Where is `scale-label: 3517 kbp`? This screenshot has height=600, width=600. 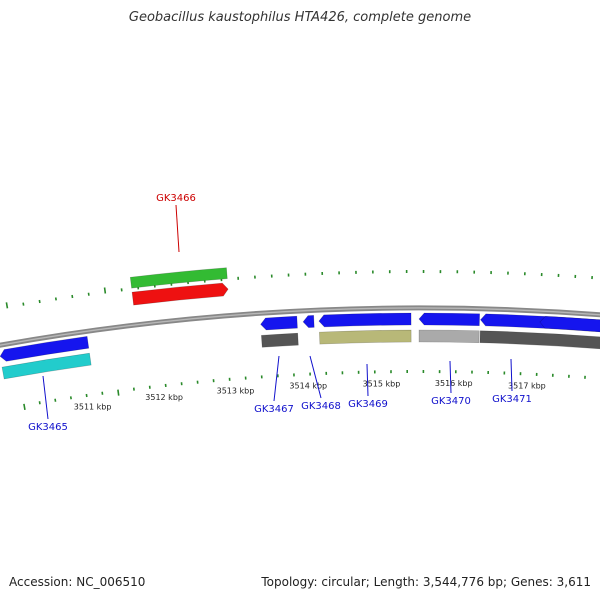
scale-label: 3517 kbp is located at coordinates (527, 385).